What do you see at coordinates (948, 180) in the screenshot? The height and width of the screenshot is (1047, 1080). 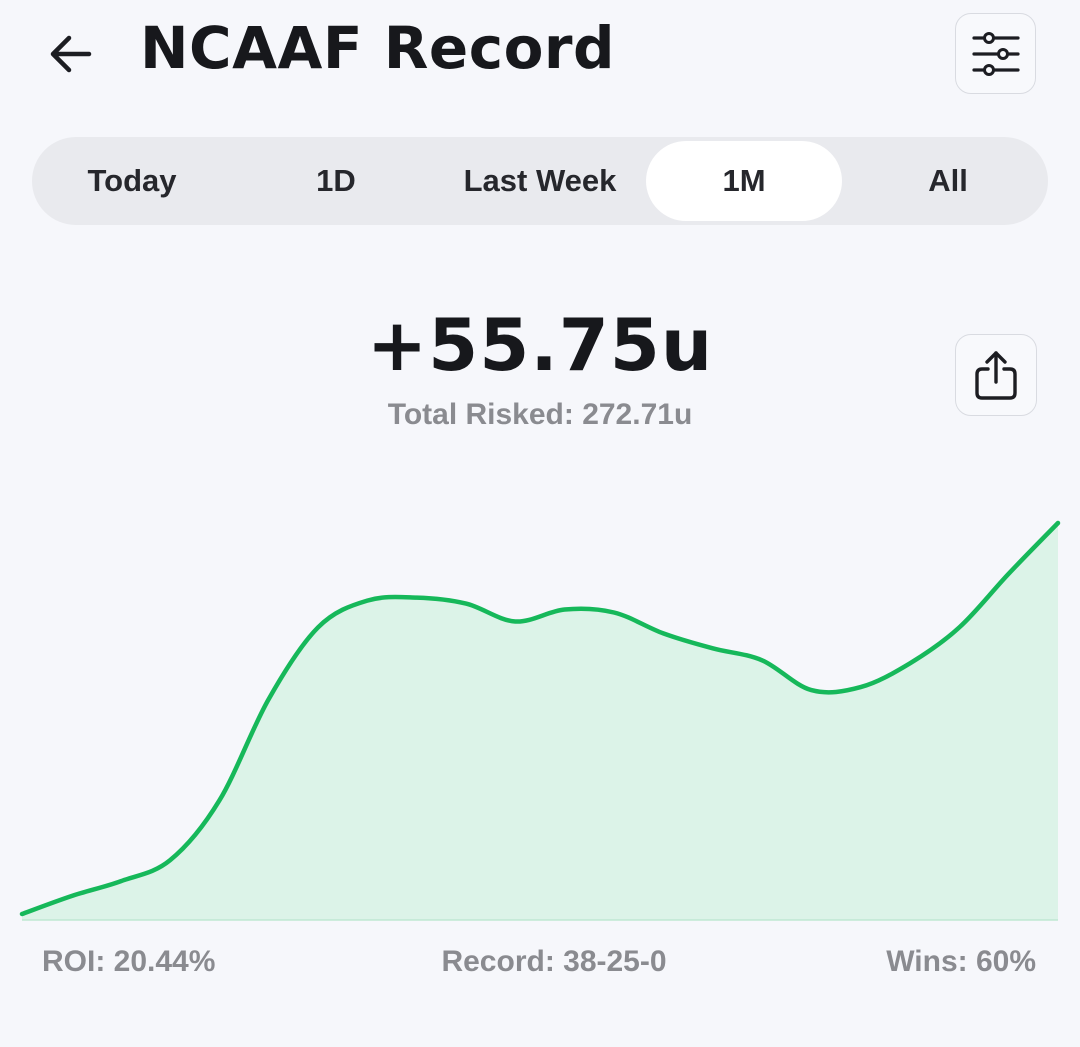 I see `tab-all: All` at bounding box center [948, 180].